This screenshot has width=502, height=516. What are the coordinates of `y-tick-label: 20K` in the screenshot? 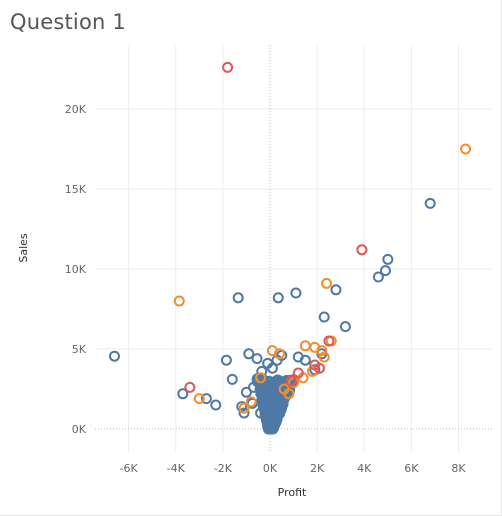 It's located at (76, 109).